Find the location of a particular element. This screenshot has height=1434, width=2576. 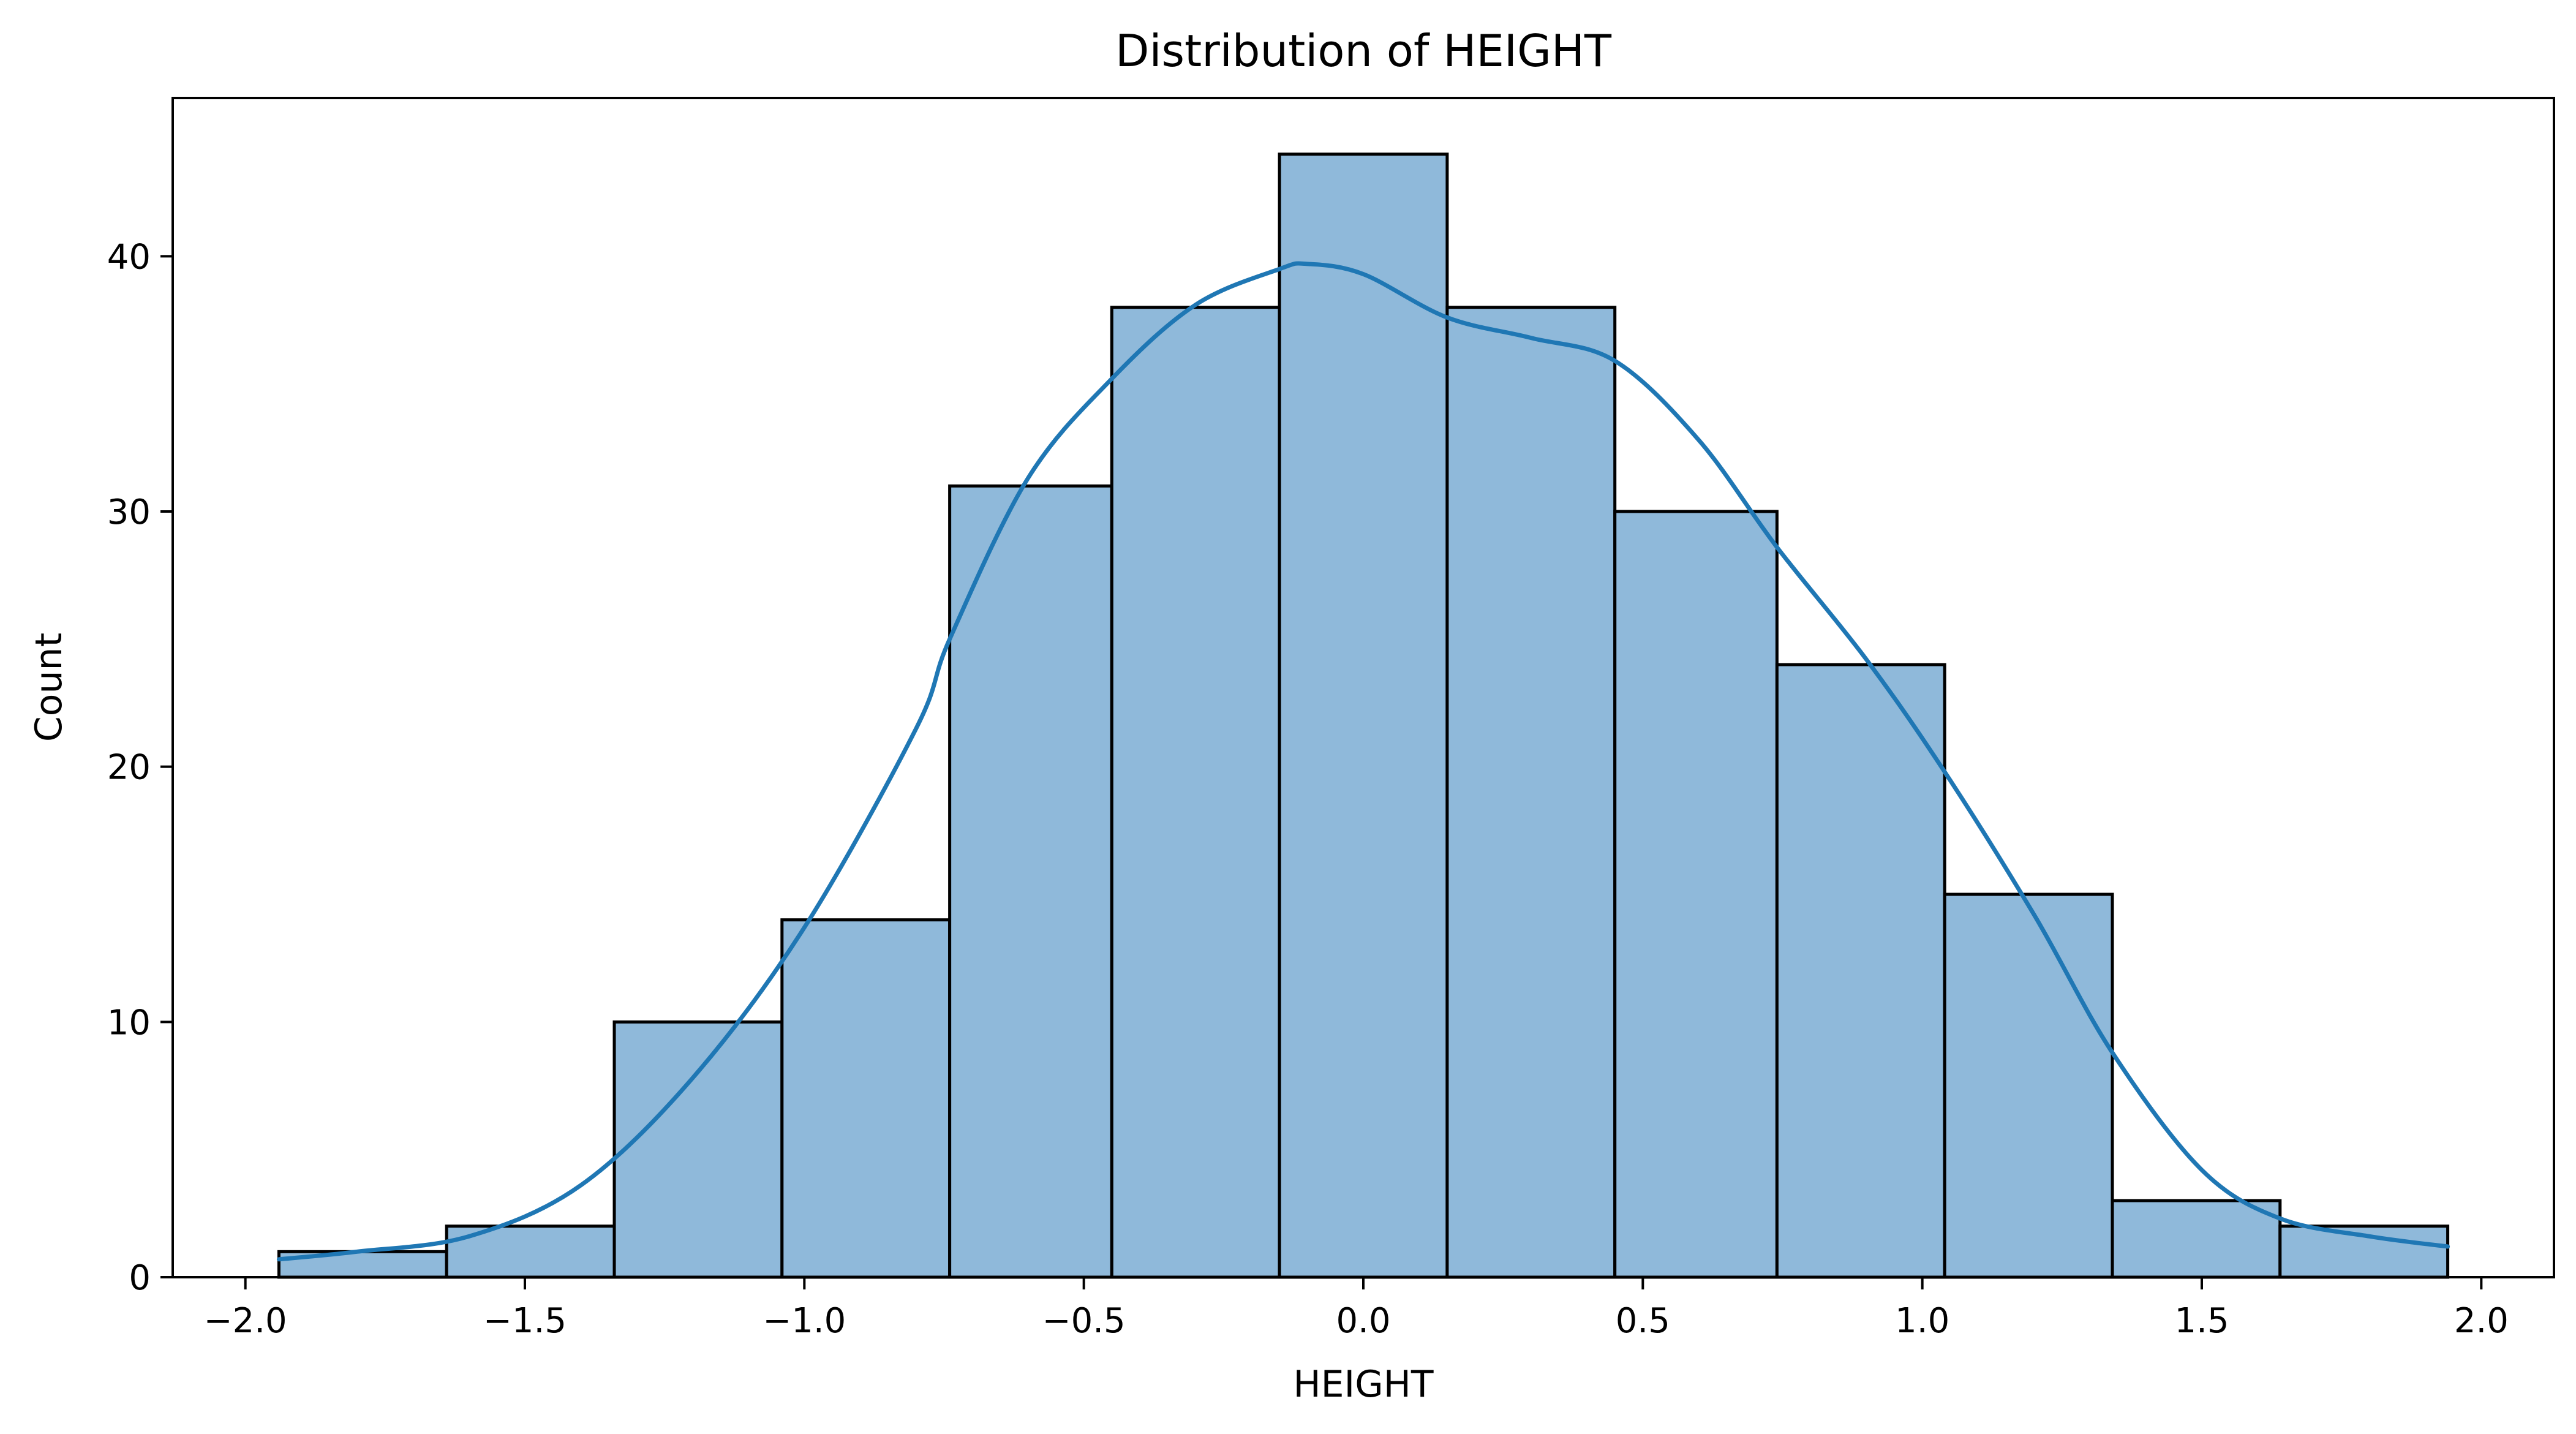

y-tick-label: 10 is located at coordinates (129, 1023).